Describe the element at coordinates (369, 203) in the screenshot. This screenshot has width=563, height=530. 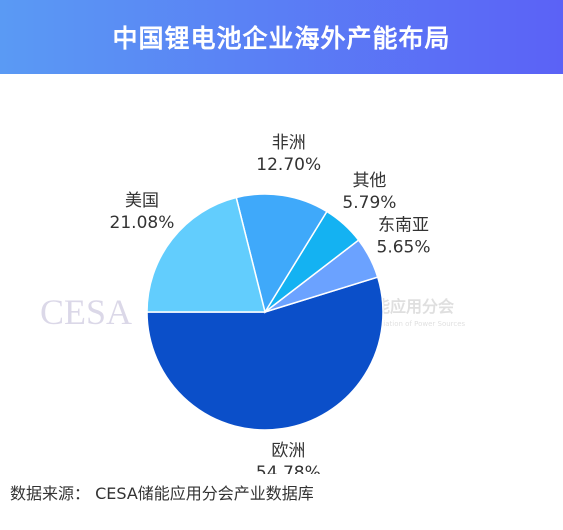
I see `value-label: 5.79%` at that location.